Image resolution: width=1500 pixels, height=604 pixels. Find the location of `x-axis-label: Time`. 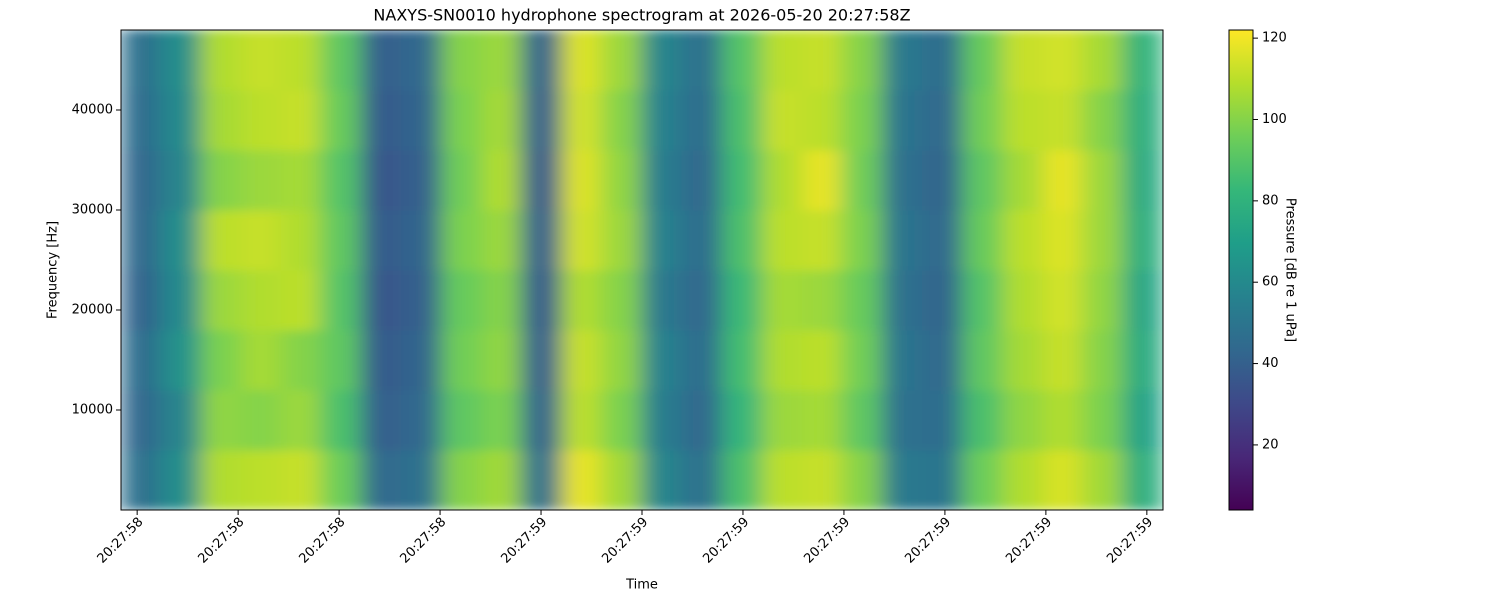

x-axis-label: Time is located at coordinates (641, 585).